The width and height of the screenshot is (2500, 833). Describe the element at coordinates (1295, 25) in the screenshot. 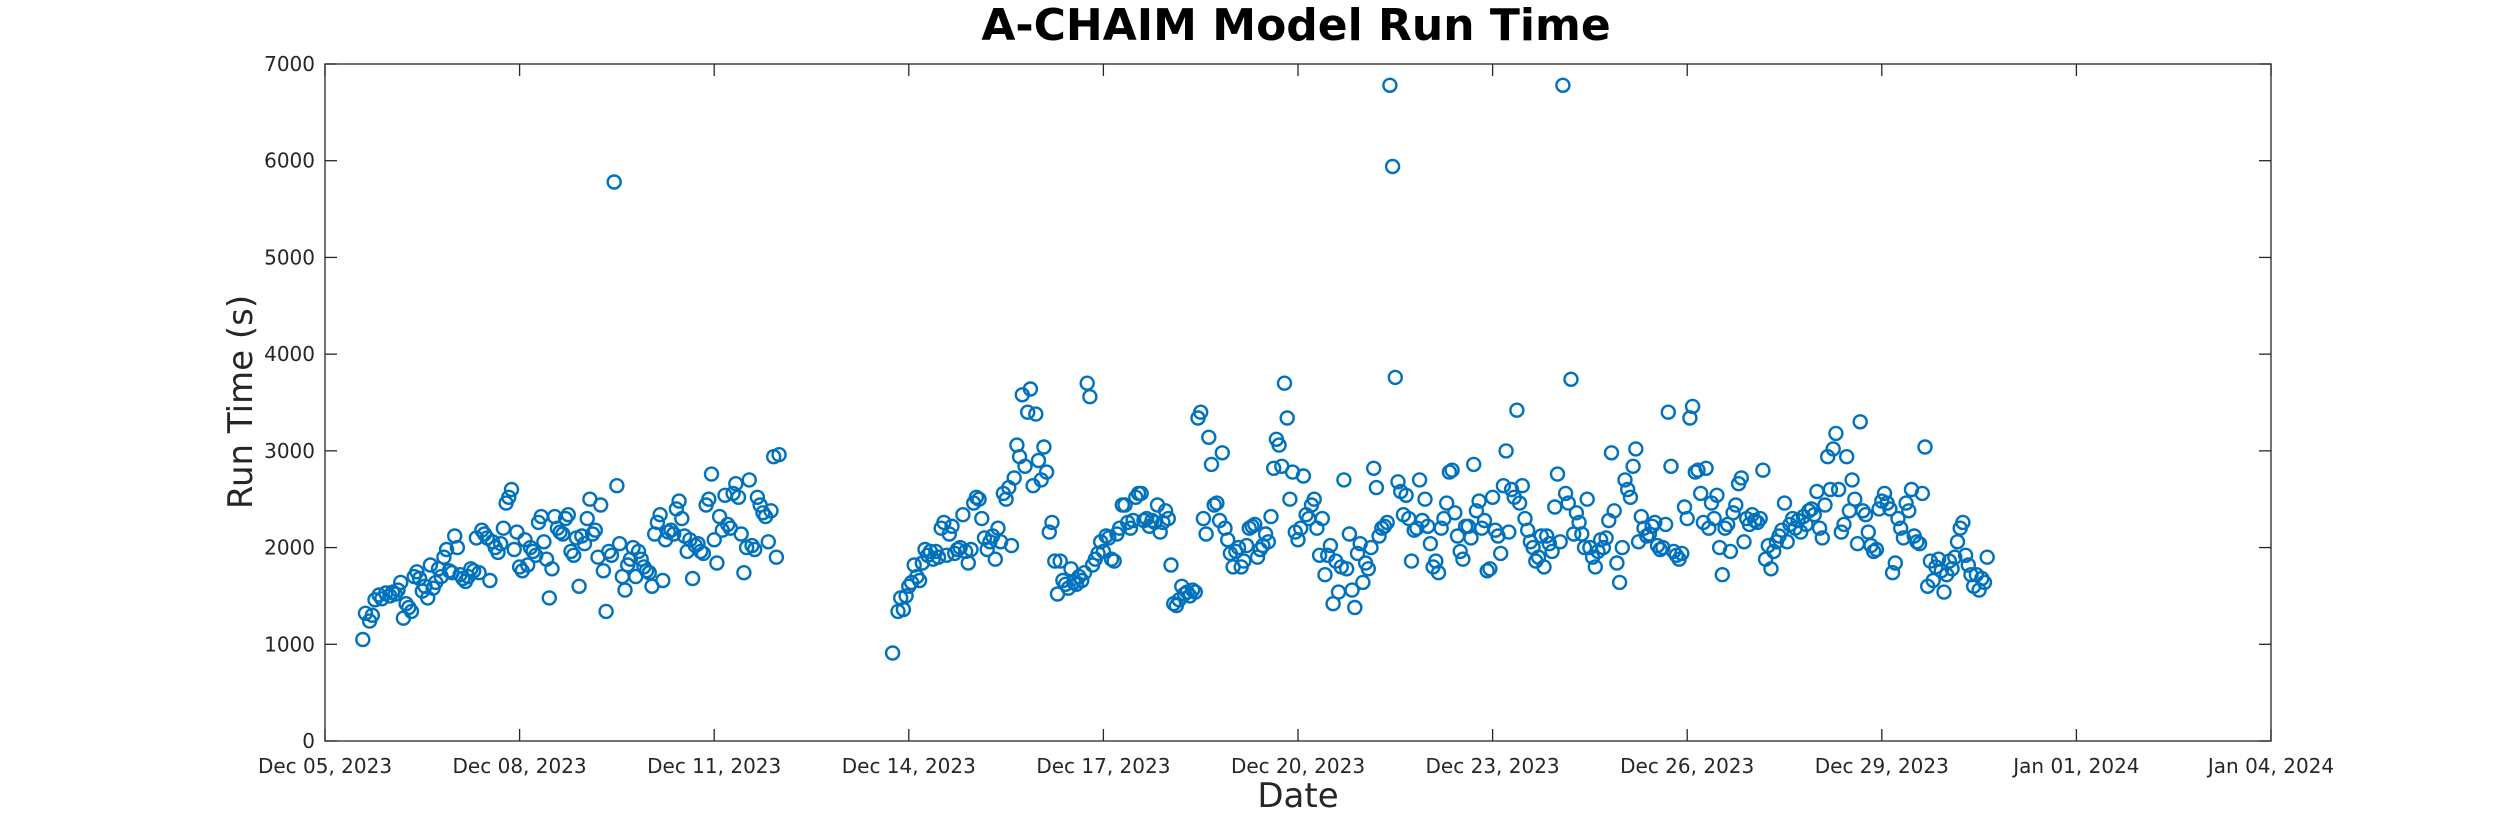

I see `chart-title: A-CHAIM Model Run Time` at that location.